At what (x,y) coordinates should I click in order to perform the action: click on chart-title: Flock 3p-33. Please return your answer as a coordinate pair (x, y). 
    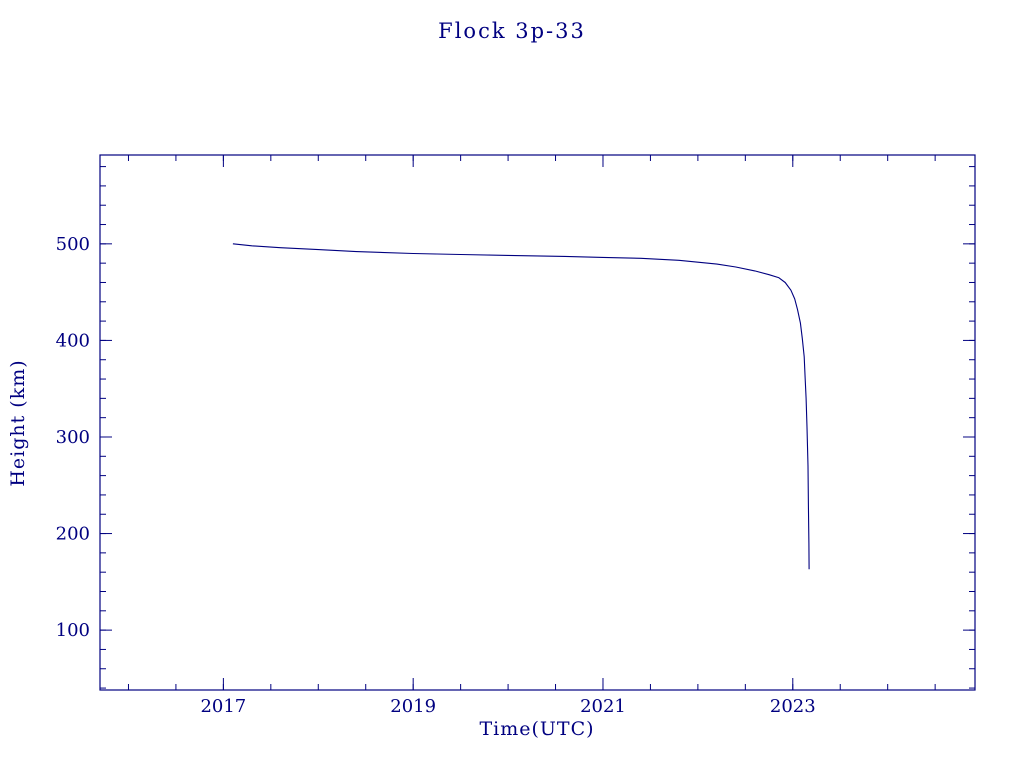
    Looking at the image, I should click on (512, 31).